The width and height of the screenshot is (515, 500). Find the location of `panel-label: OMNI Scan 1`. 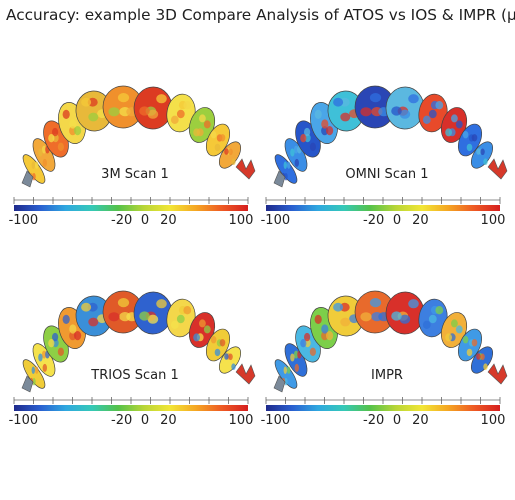

panel-label: OMNI Scan 1 is located at coordinates (387, 174).